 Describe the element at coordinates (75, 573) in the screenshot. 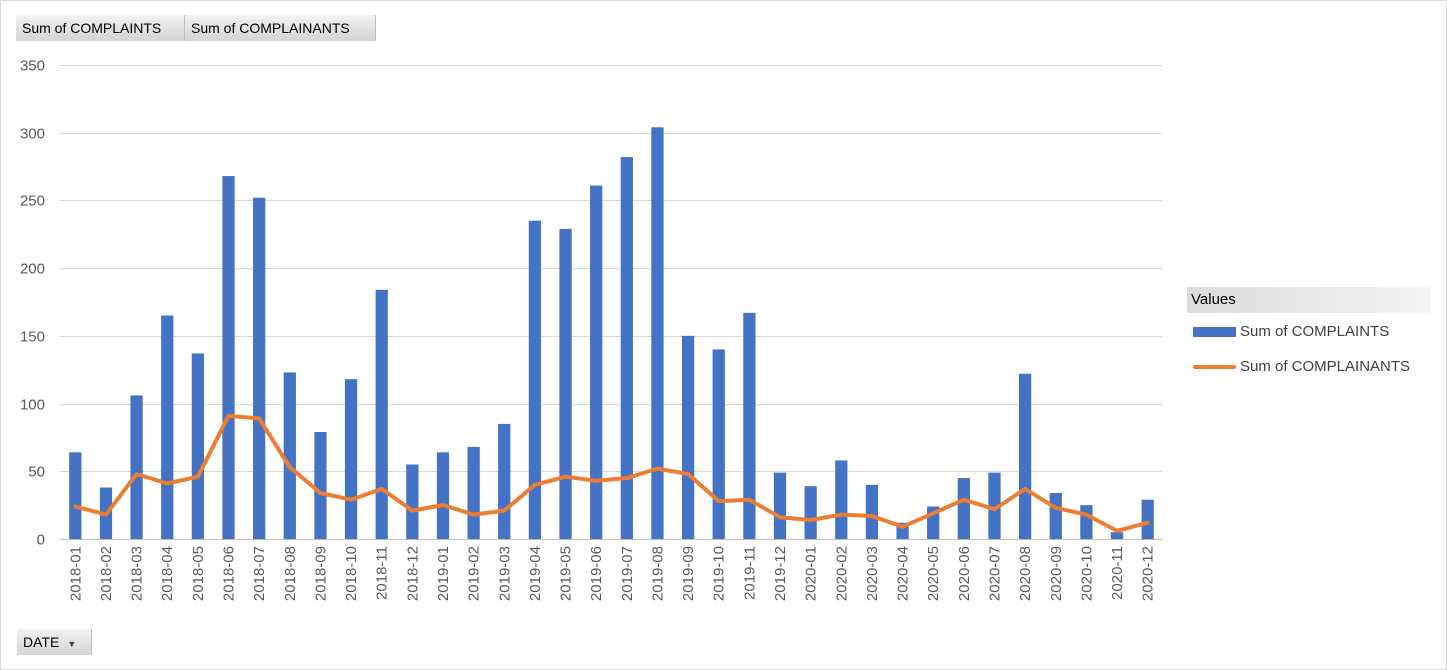

I see `x-tick-label: 2018-01` at that location.